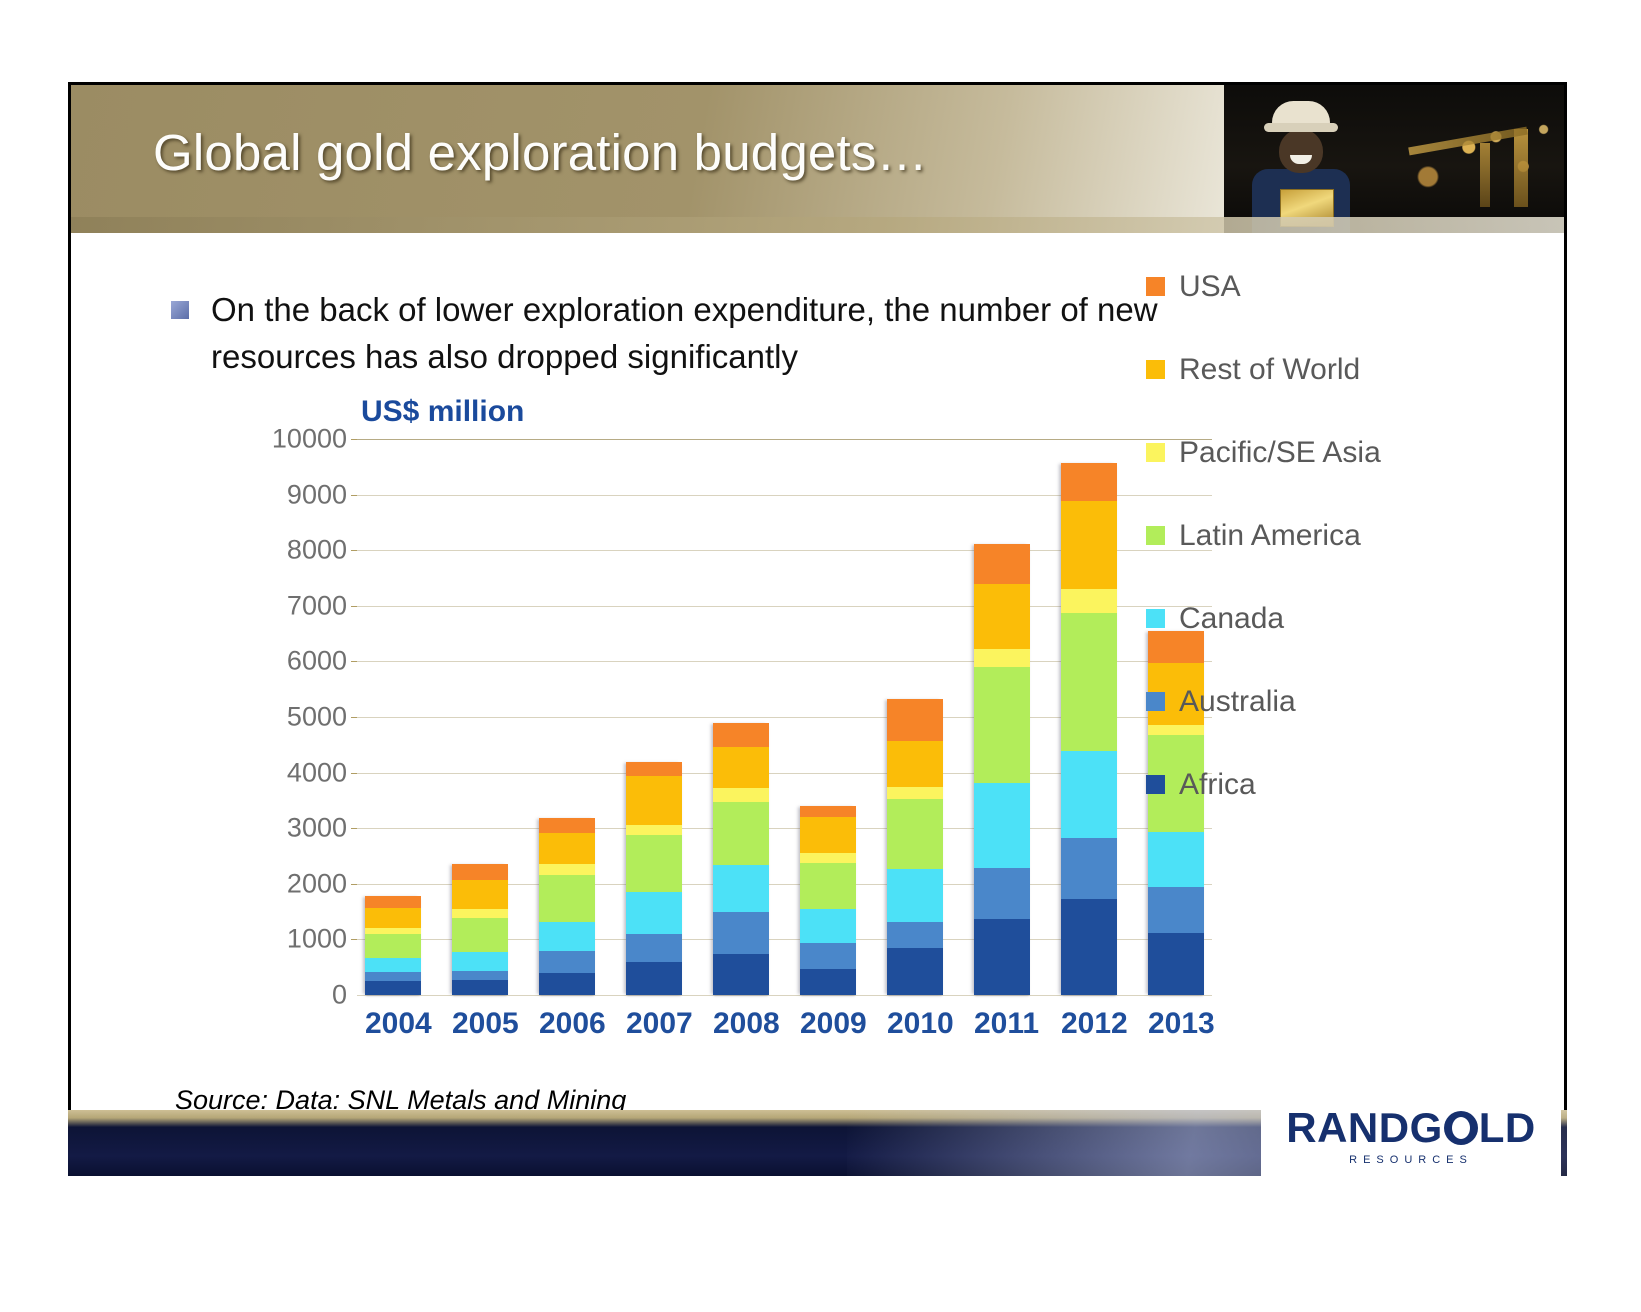 This screenshot has width=1641, height=1312. Describe the element at coordinates (1281, 701) in the screenshot. I see `legend-item: Australia` at that location.